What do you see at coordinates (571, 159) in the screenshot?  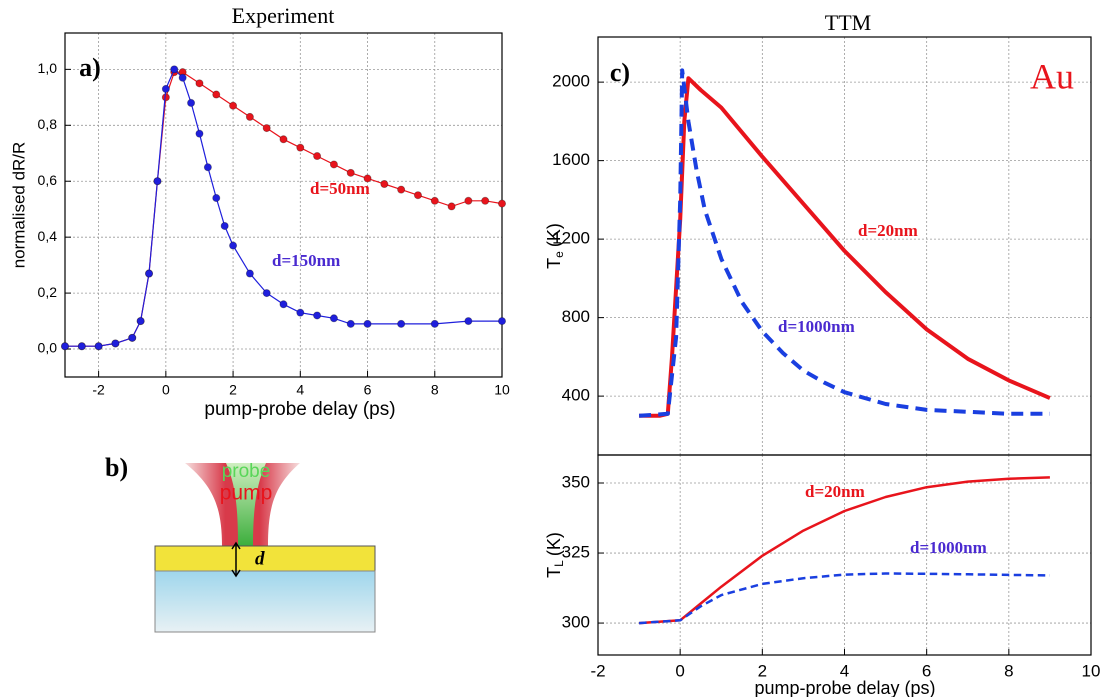 I see `y-tick-label: 1600` at bounding box center [571, 159].